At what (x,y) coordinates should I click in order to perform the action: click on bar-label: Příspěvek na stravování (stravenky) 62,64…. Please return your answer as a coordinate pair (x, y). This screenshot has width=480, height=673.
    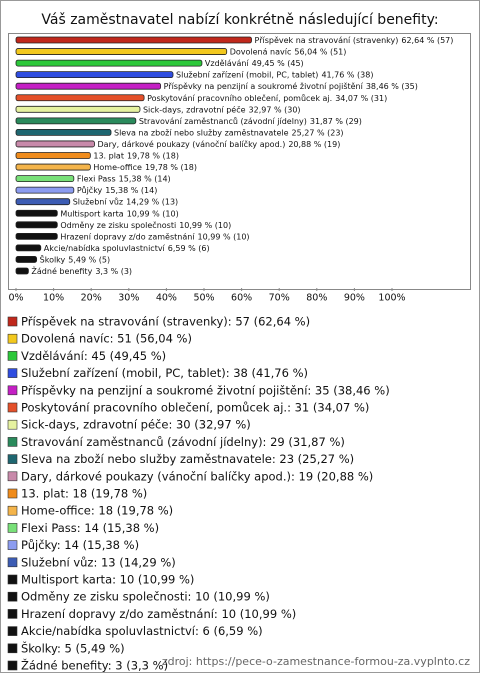
    Looking at the image, I should click on (354, 40).